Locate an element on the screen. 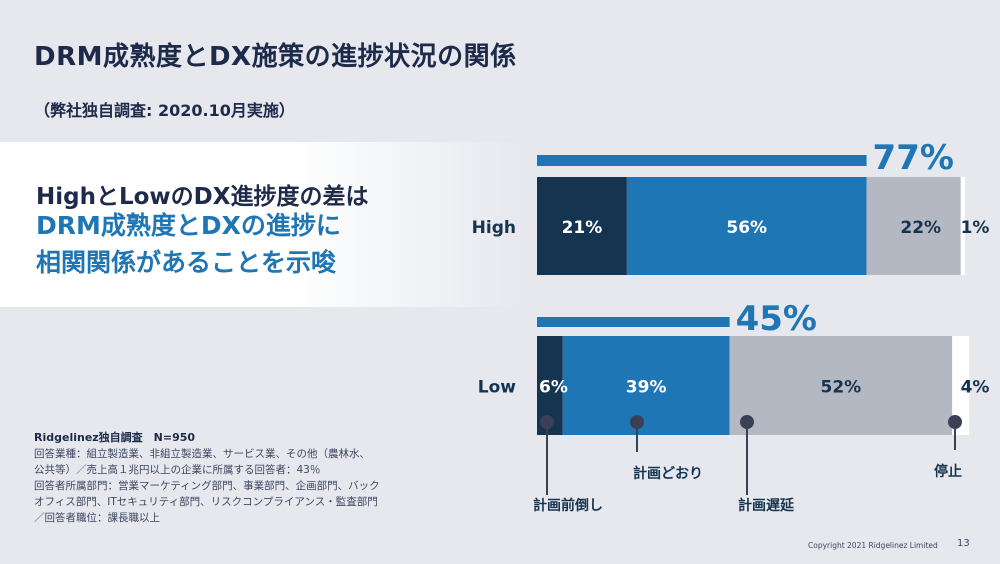  copyright-text: Copyright 2021 Ridgelinez Limited is located at coordinates (873, 545).